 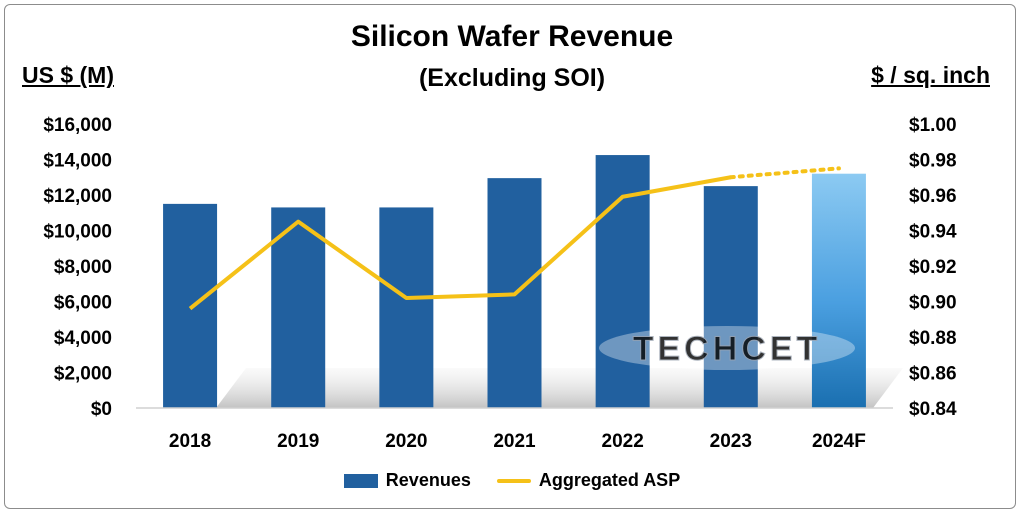 What do you see at coordinates (784, 173) in the screenshot?
I see `asp-line-forecast` at bounding box center [784, 173].